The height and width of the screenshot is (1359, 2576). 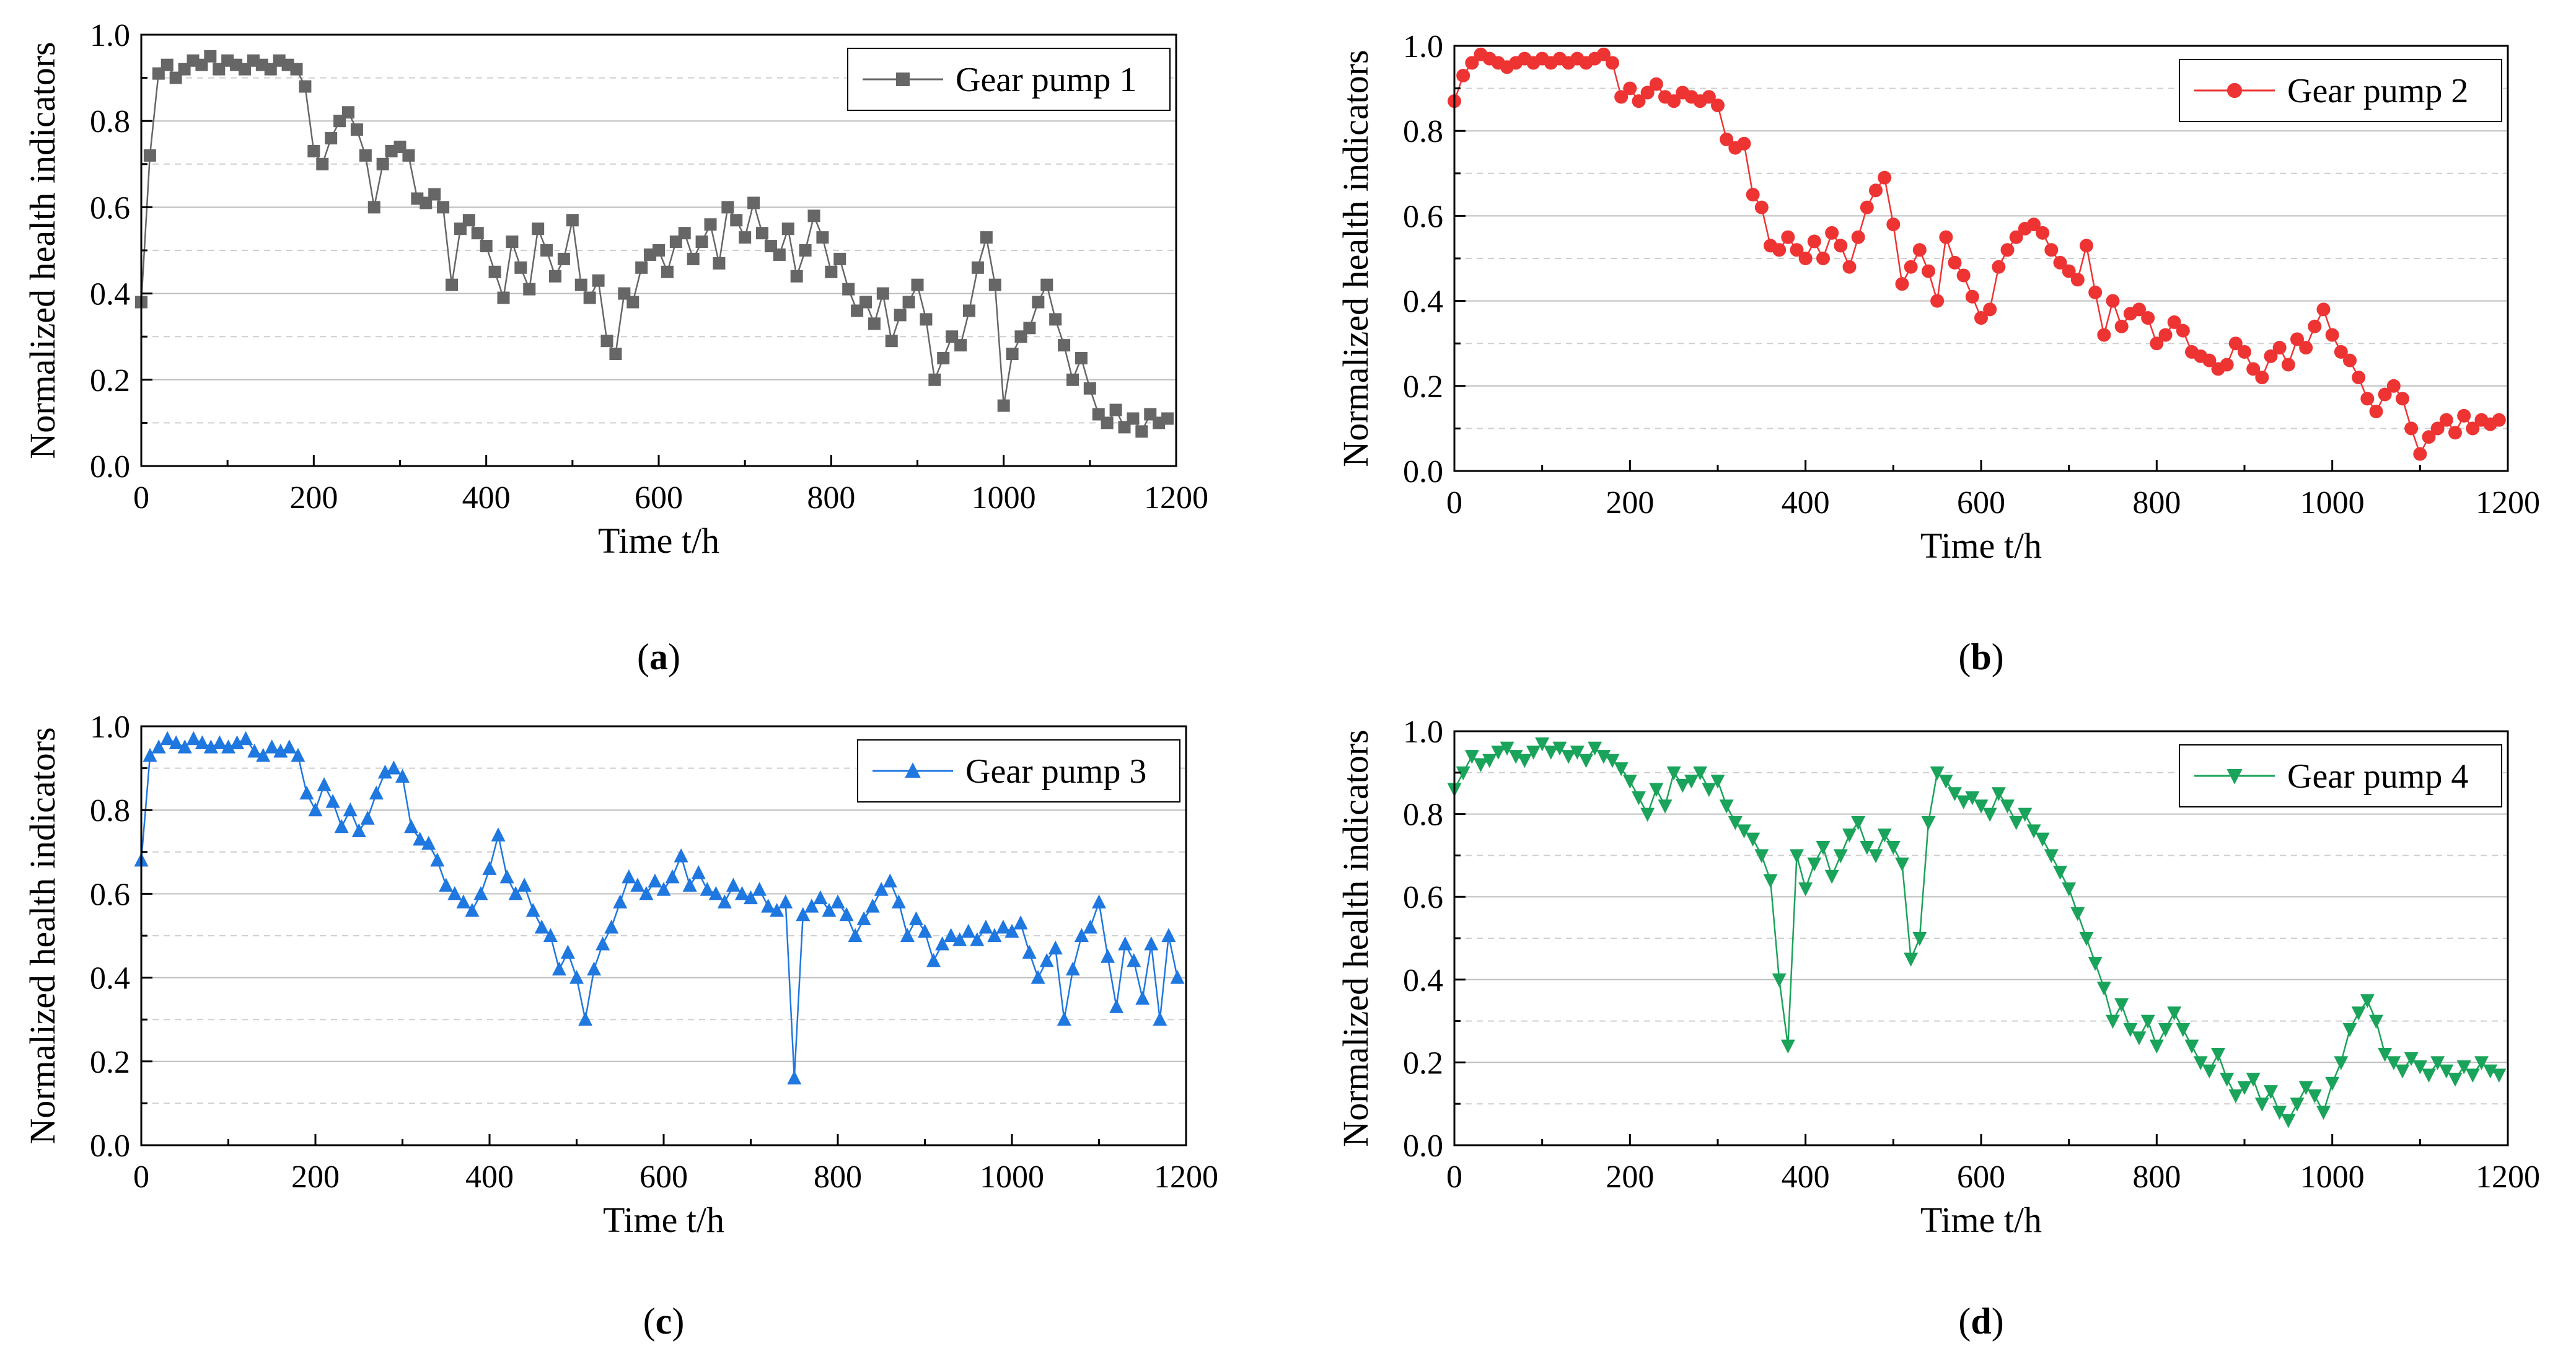 I want to click on x-axis-label-b: Time t/h, so click(x=1981, y=546).